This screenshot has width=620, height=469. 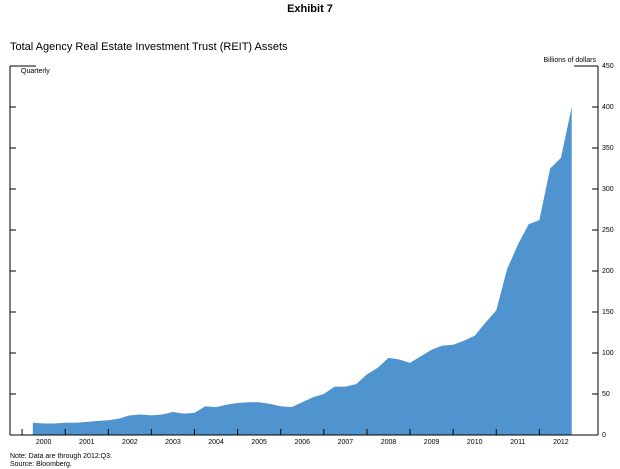 What do you see at coordinates (87, 442) in the screenshot?
I see `x-tick-label: 2001` at bounding box center [87, 442].